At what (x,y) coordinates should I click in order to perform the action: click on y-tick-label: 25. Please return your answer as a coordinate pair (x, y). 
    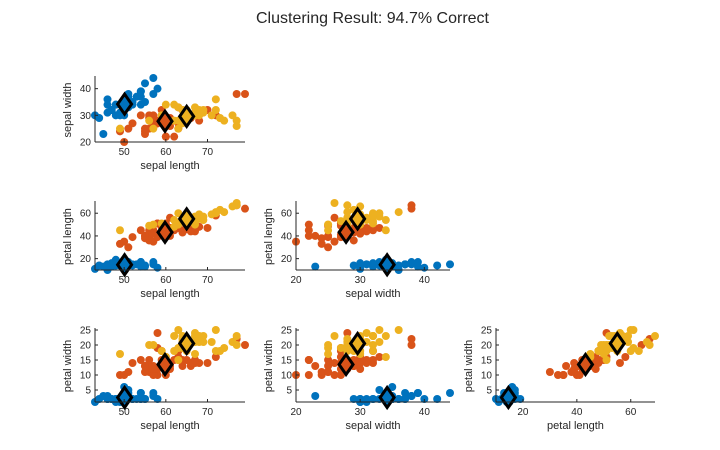
    Looking at the image, I should click on (86, 331).